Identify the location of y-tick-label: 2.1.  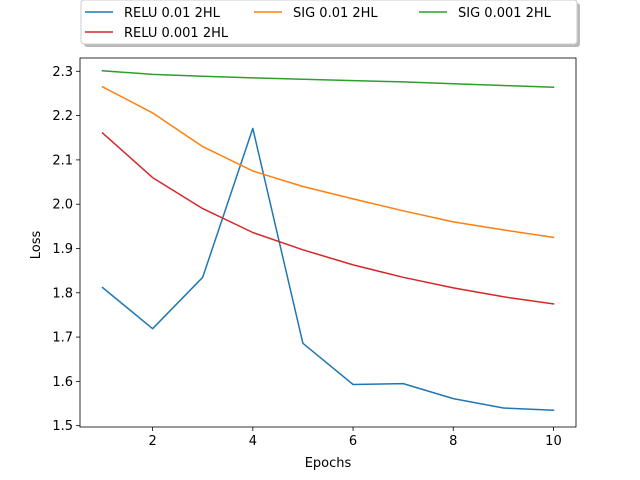
(62, 160).